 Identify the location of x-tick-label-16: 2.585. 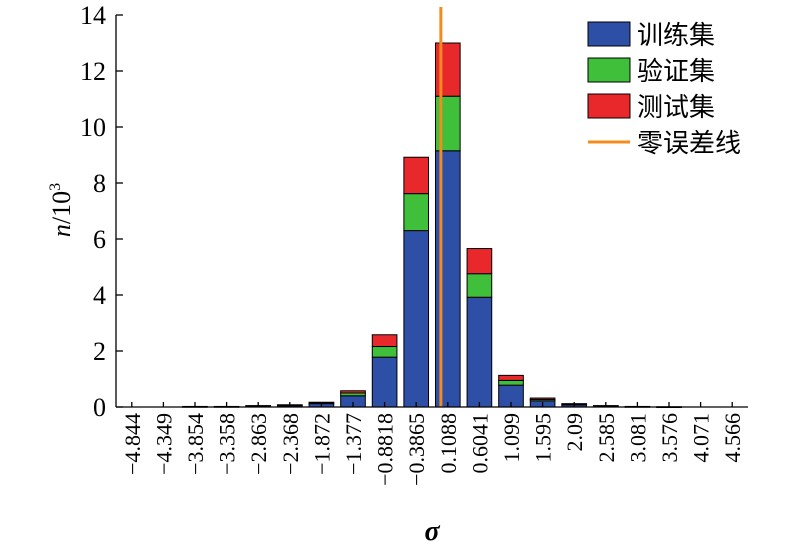
(606, 438).